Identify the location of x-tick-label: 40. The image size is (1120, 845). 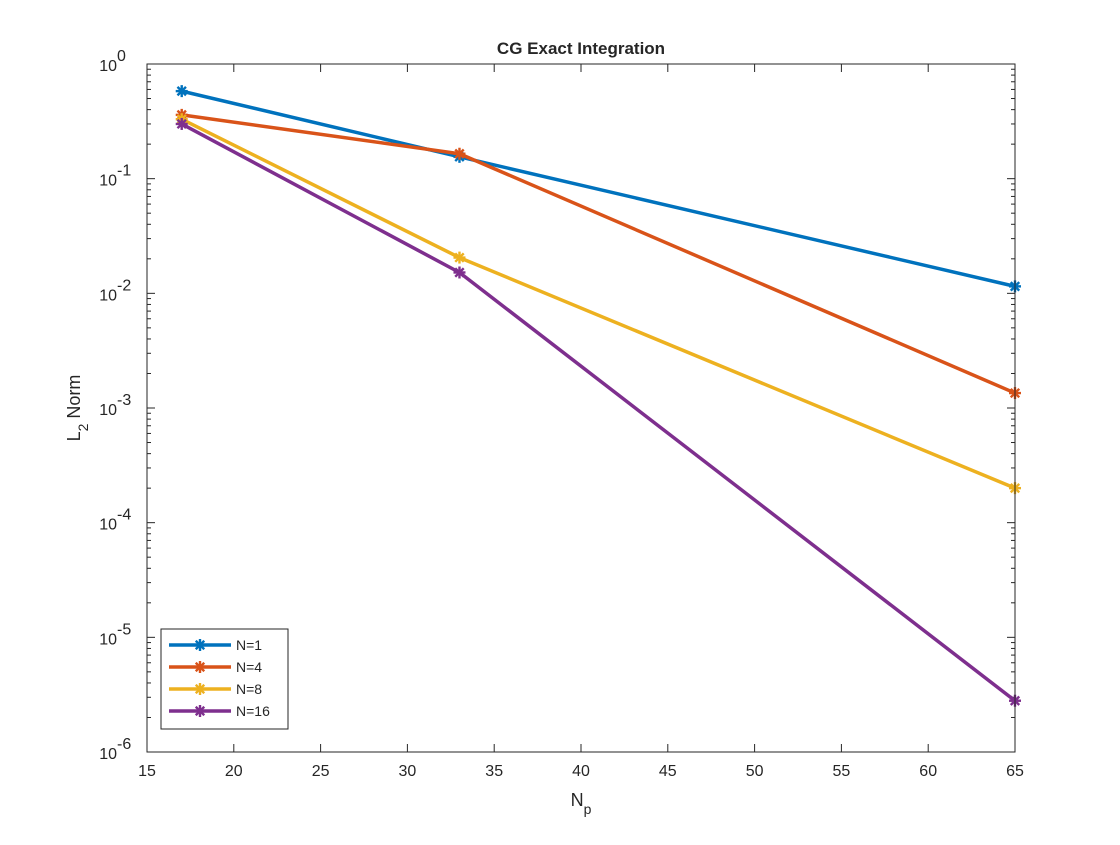
(581, 771).